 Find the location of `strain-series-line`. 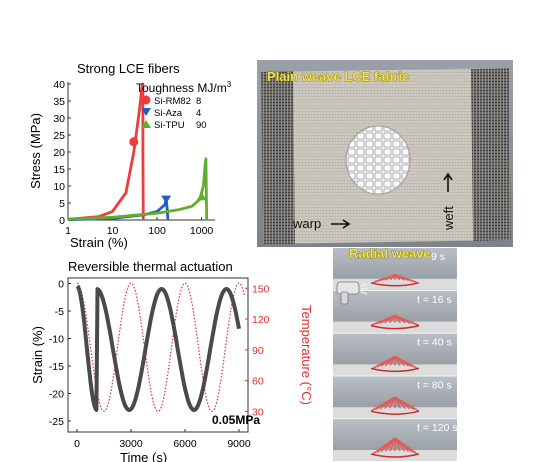

strain-series-line is located at coordinates (158, 348).